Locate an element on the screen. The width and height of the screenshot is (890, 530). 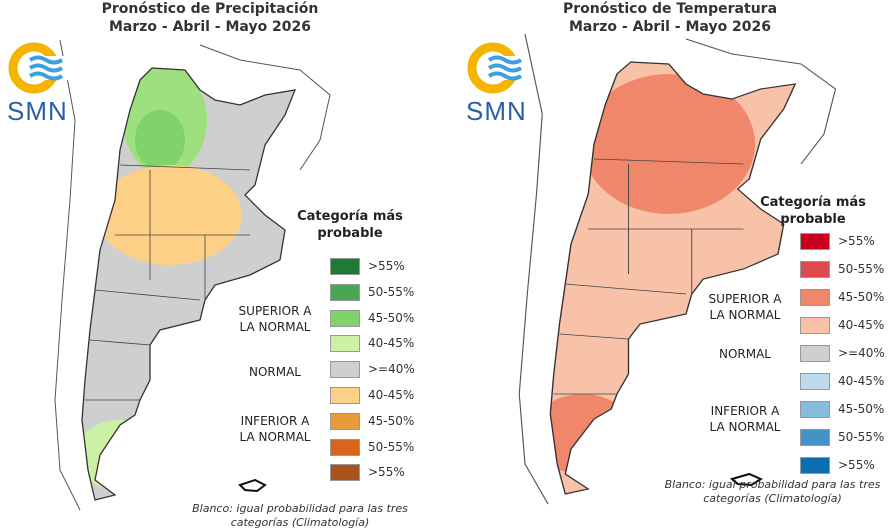
superior-45-50-north is located at coordinates (668, 144).